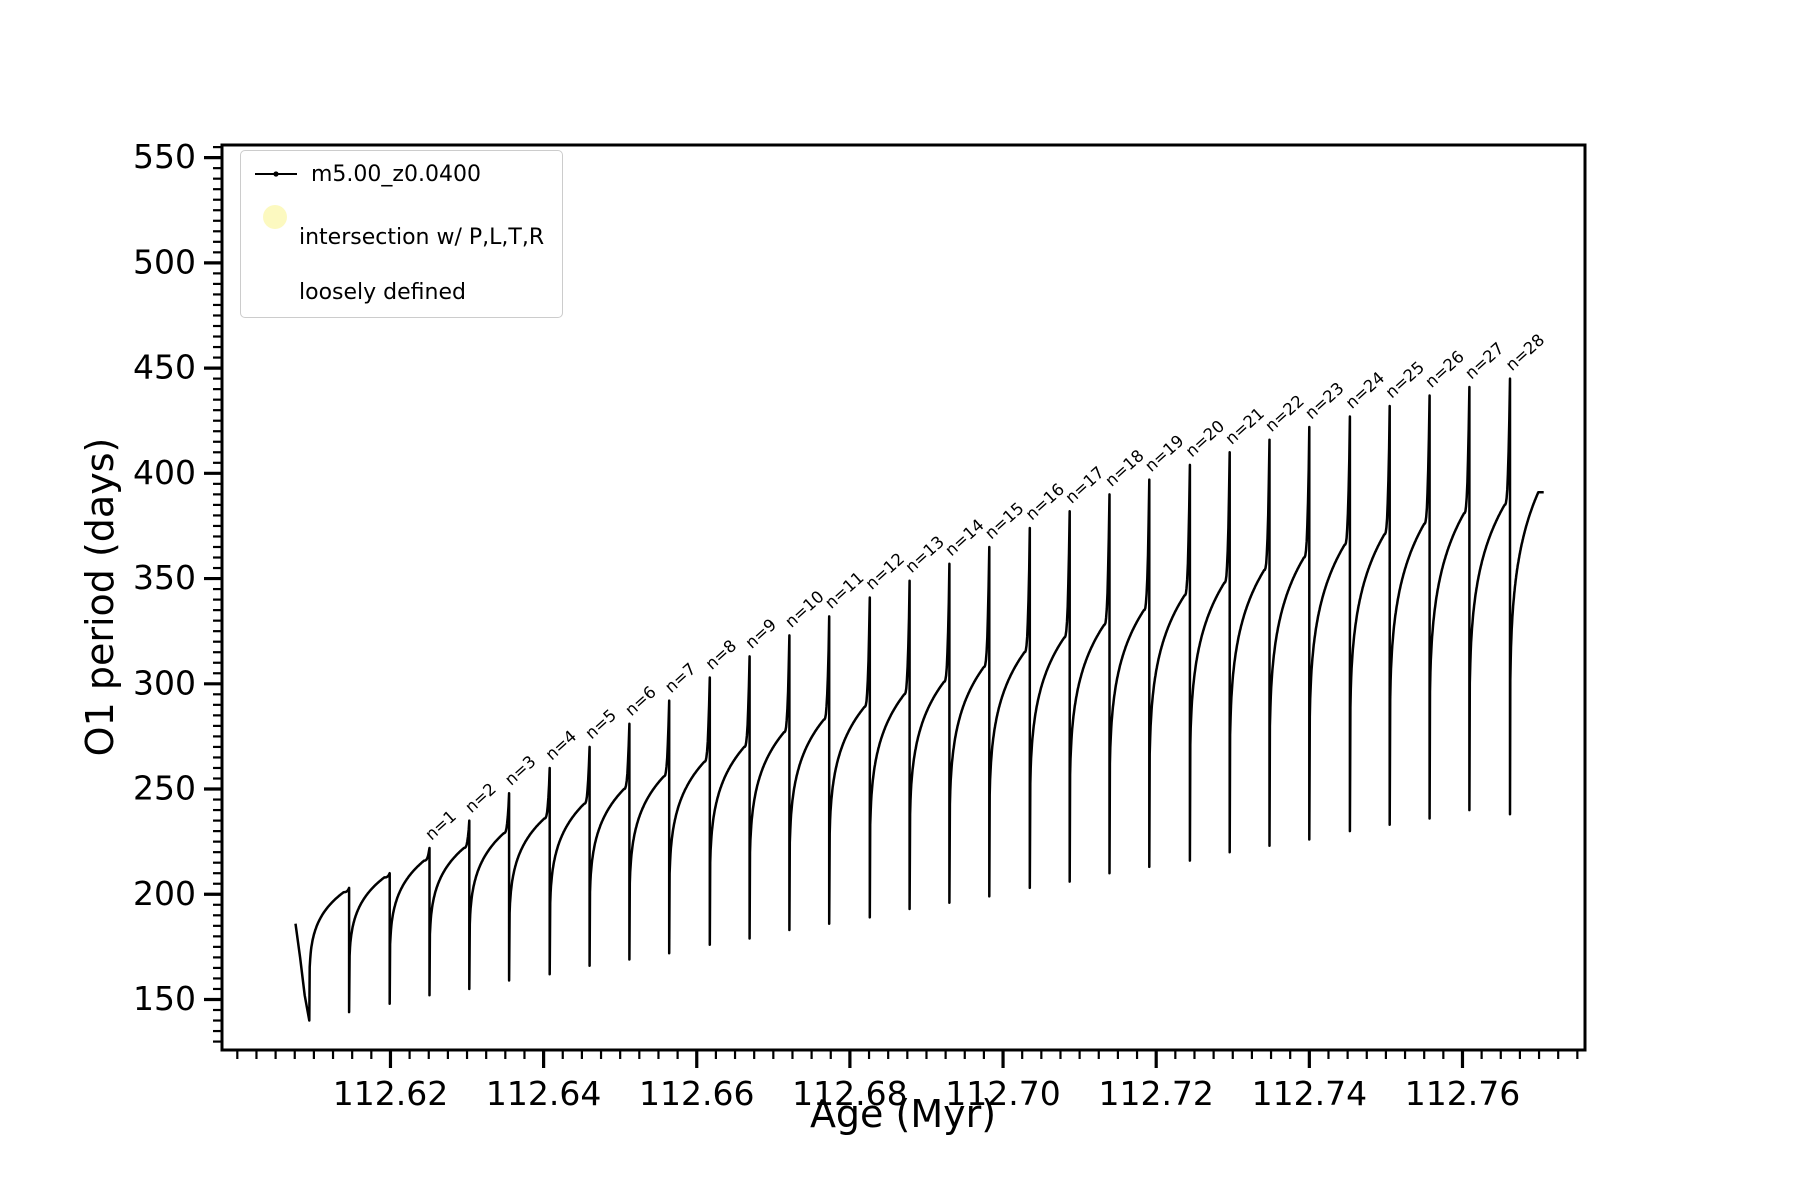 Image resolution: width=1800 pixels, height=1200 pixels. Describe the element at coordinates (1164, 453) in the screenshot. I see `spike-label: n=19` at that location.